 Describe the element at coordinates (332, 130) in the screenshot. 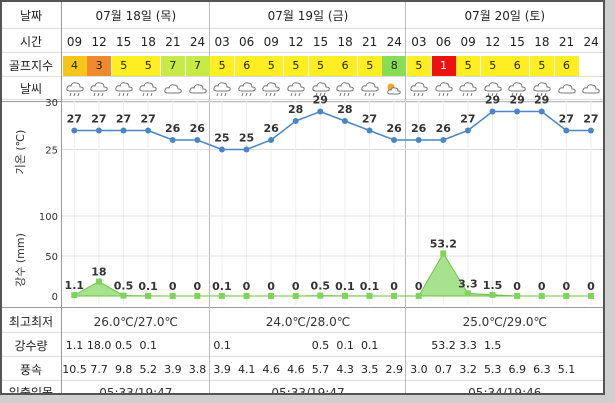

I see `temp-line` at that location.